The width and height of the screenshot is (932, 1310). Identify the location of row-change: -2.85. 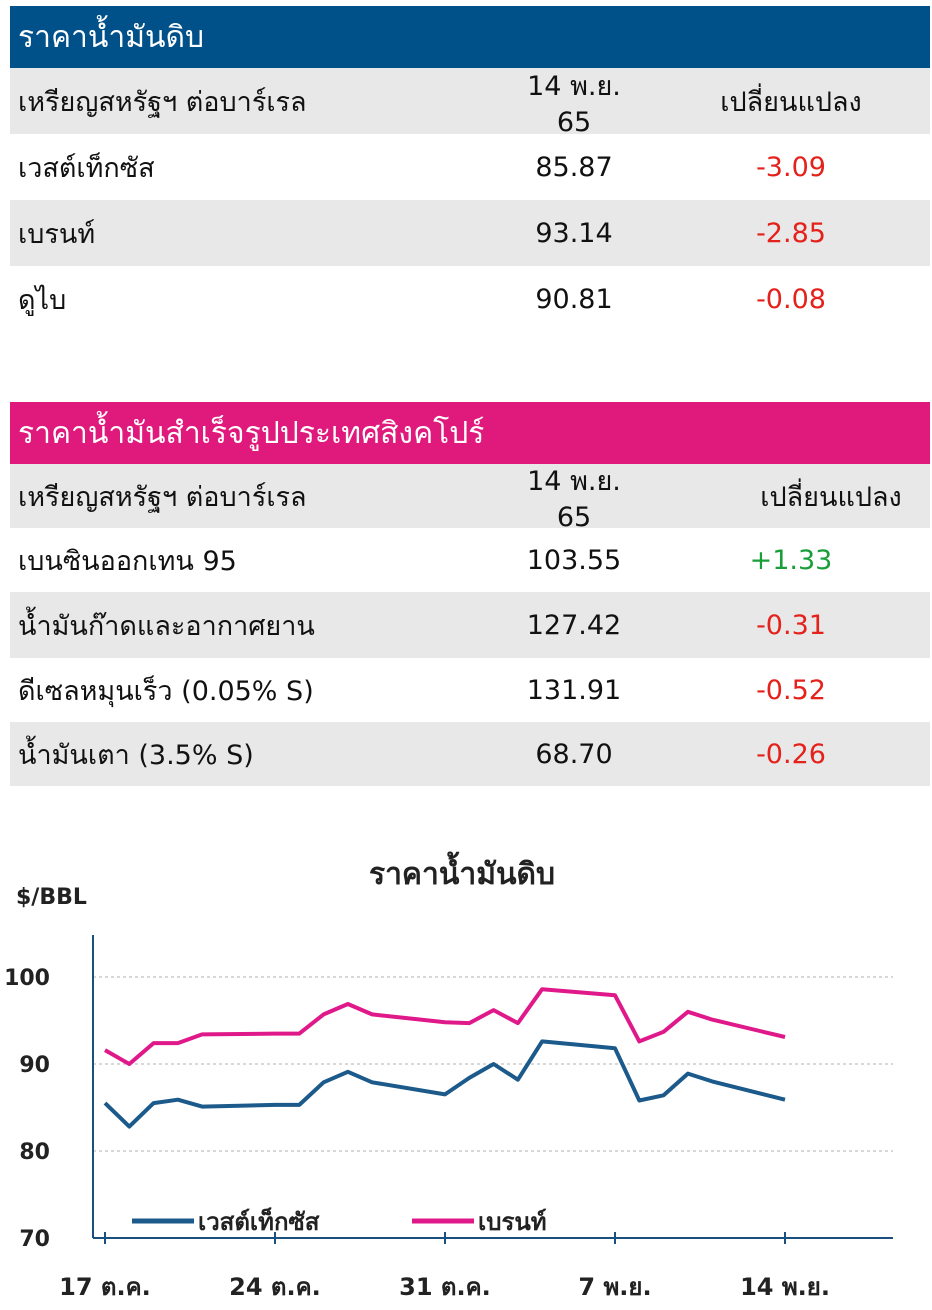
(791, 233).